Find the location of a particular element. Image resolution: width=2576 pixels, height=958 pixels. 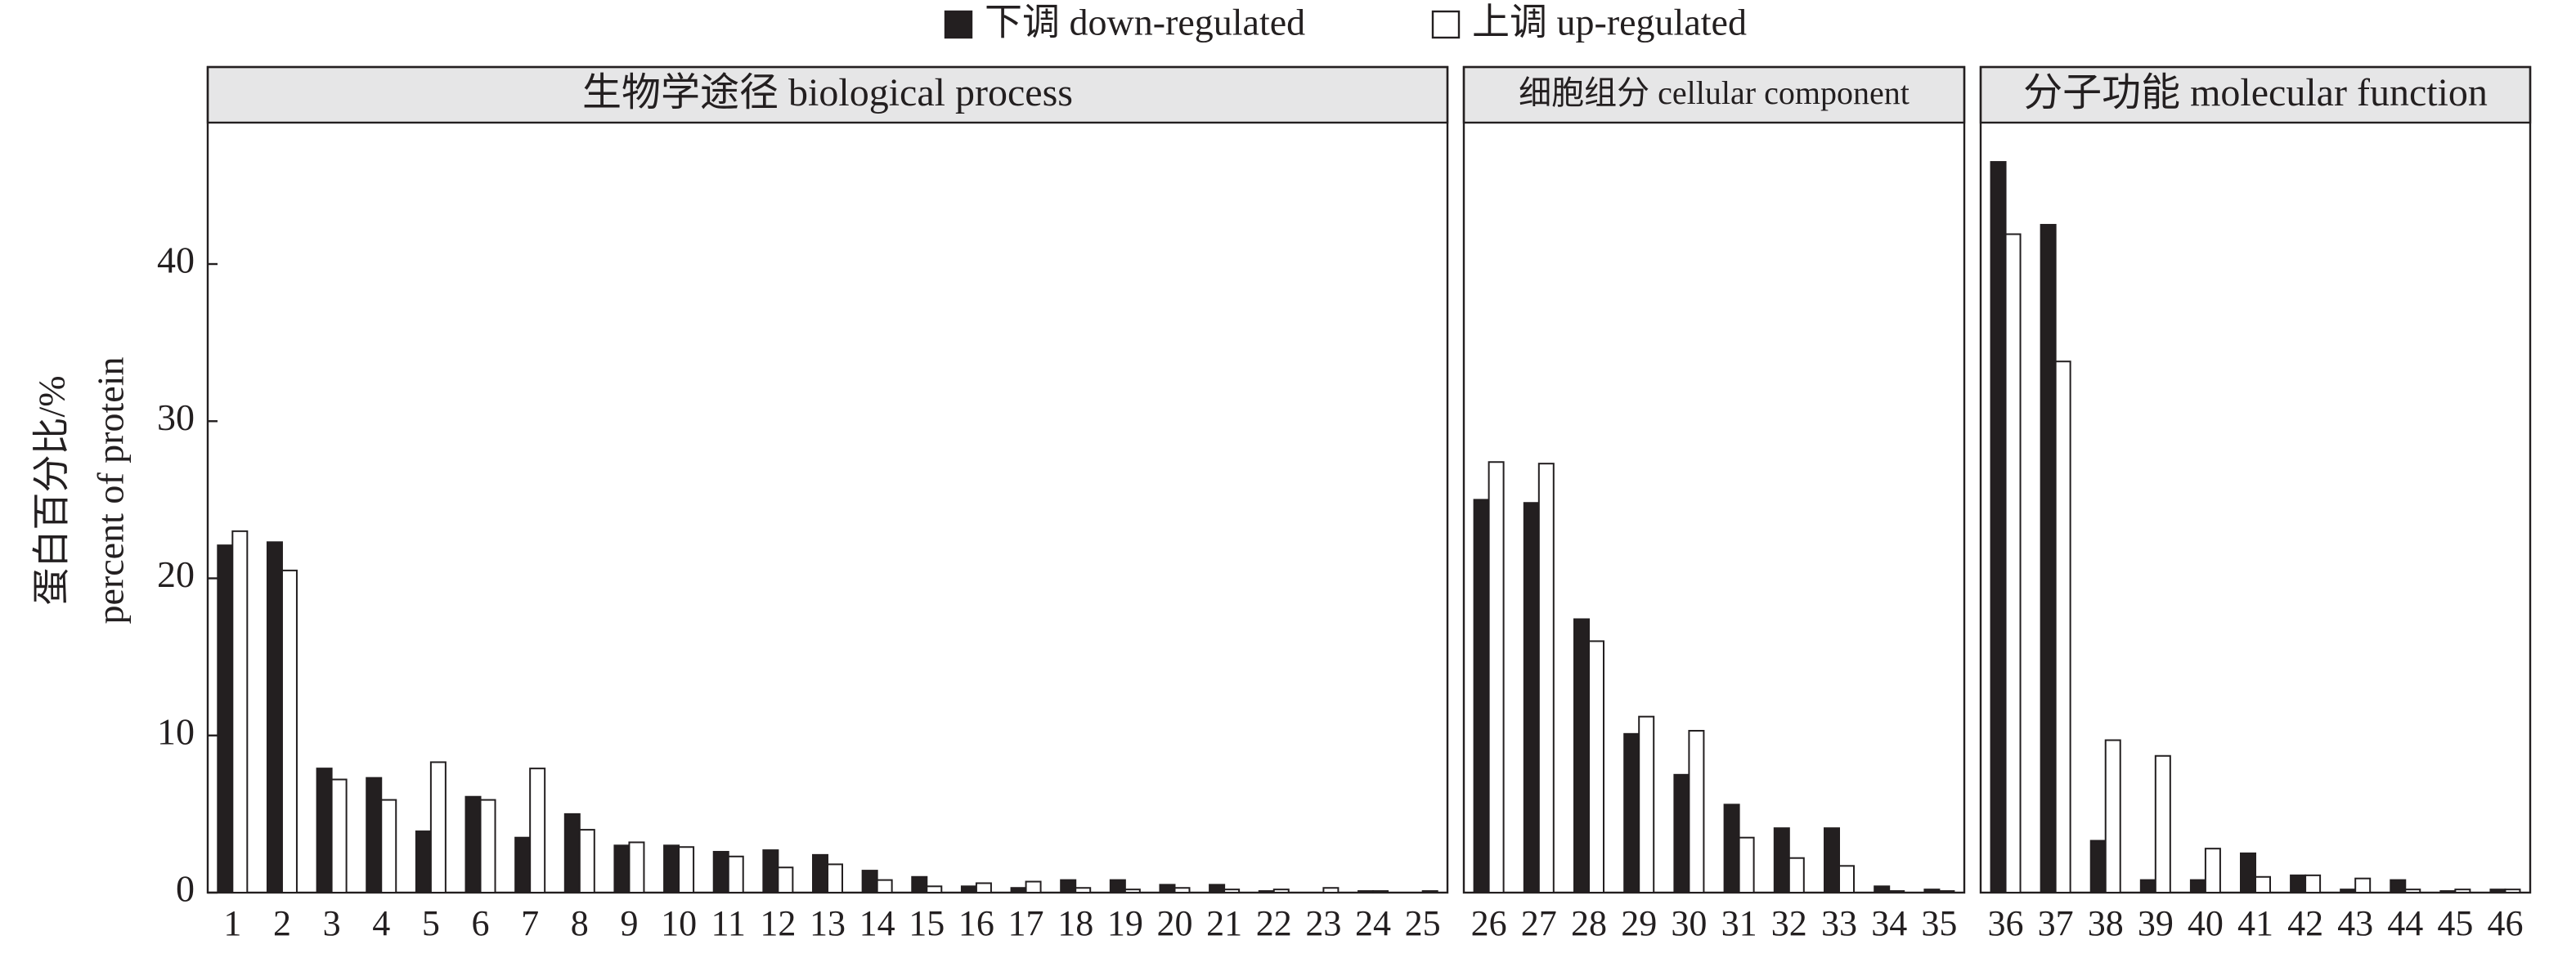

x-tick-label: 8 is located at coordinates (580, 923).